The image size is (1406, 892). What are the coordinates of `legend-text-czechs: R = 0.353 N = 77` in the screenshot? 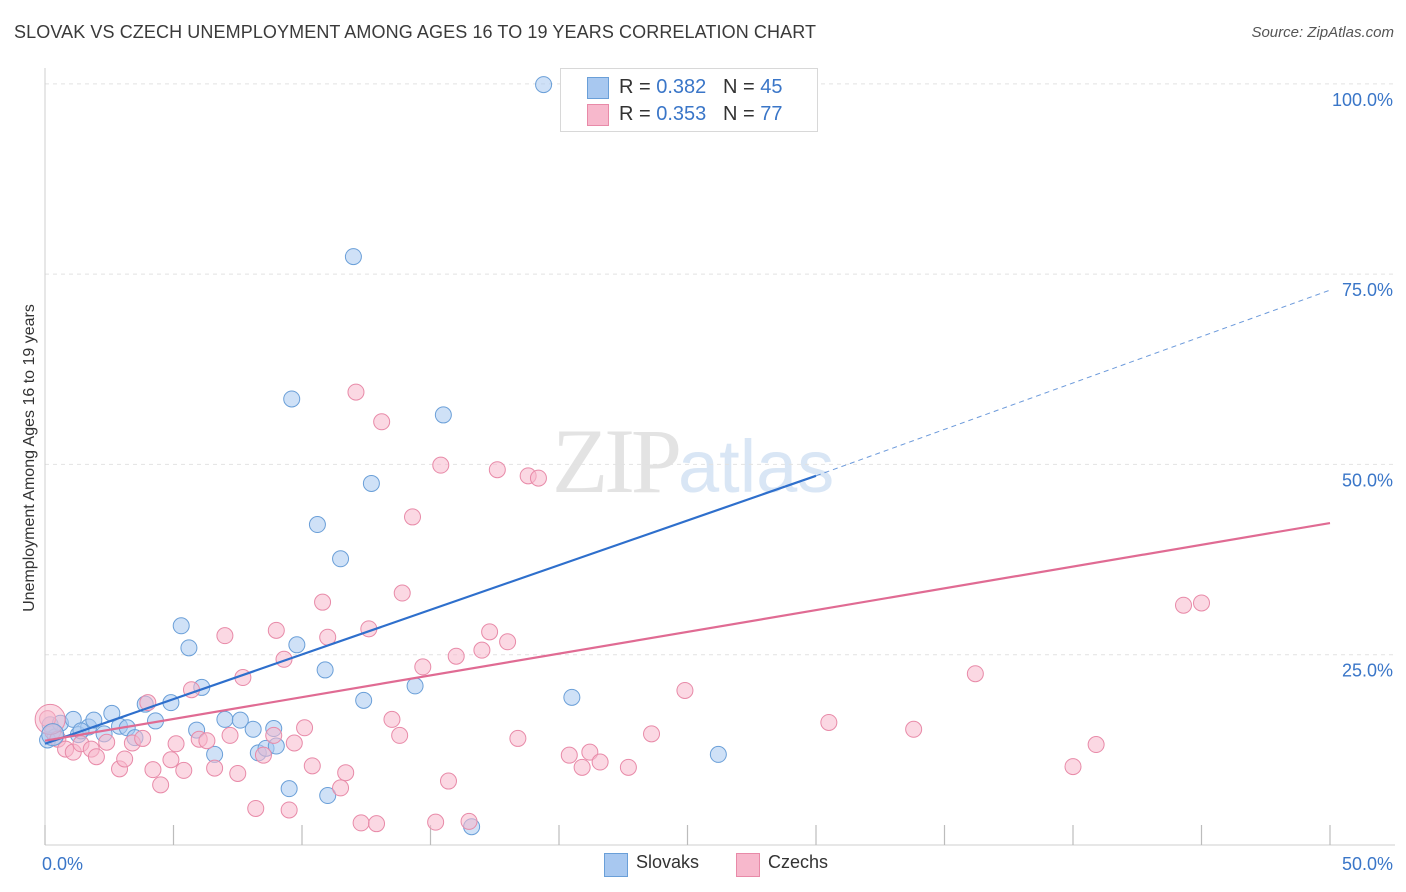 It's located at (700, 114).